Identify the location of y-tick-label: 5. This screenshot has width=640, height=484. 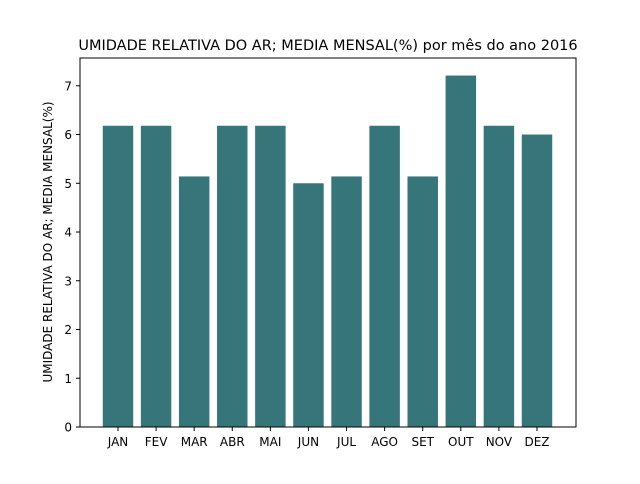
(68, 184).